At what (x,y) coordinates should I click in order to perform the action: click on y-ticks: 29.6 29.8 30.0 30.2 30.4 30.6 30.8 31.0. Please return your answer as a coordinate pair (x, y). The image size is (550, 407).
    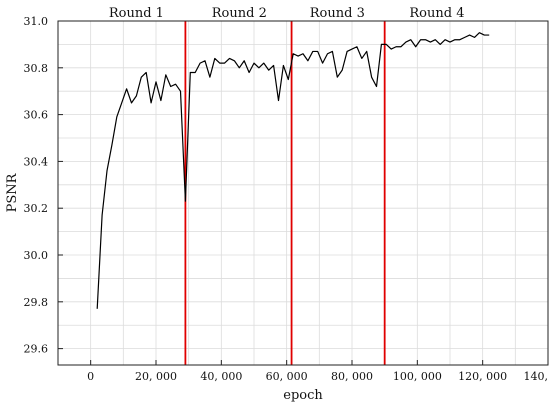
    Looking at the image, I should click on (43, 185).